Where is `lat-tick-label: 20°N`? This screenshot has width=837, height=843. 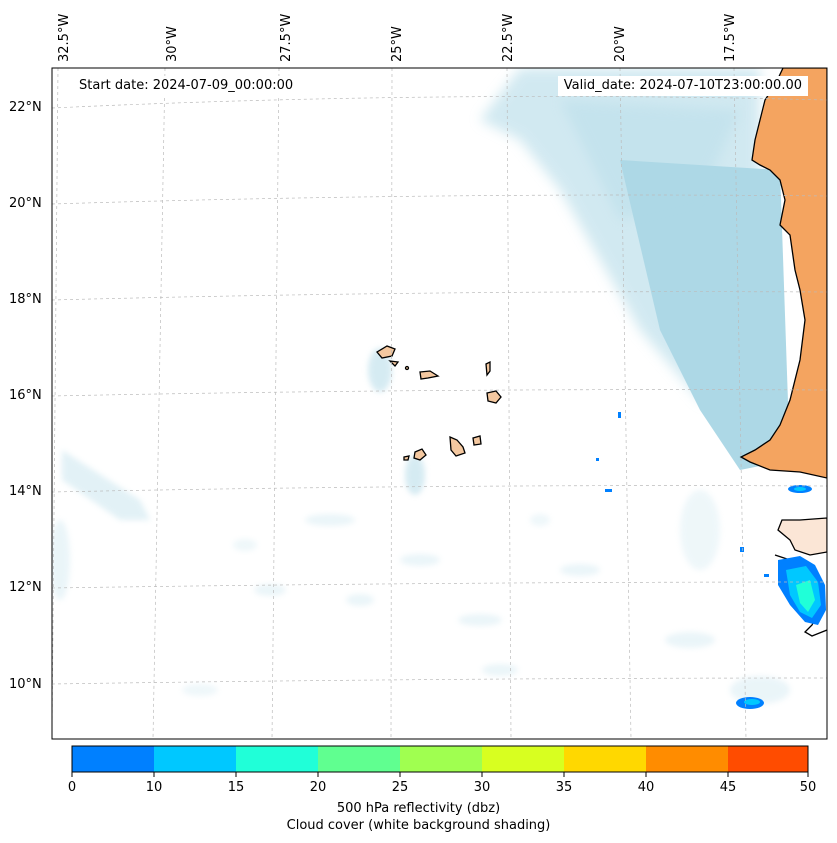 lat-tick-label: 20°N is located at coordinates (25, 203).